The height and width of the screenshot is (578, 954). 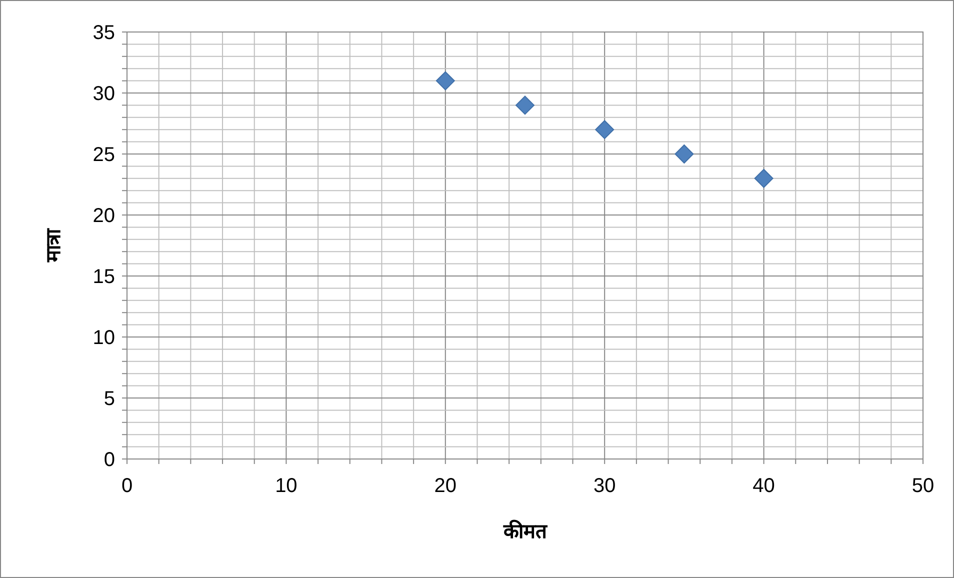 What do you see at coordinates (525, 531) in the screenshot?
I see `x-axis-title: कीमत` at bounding box center [525, 531].